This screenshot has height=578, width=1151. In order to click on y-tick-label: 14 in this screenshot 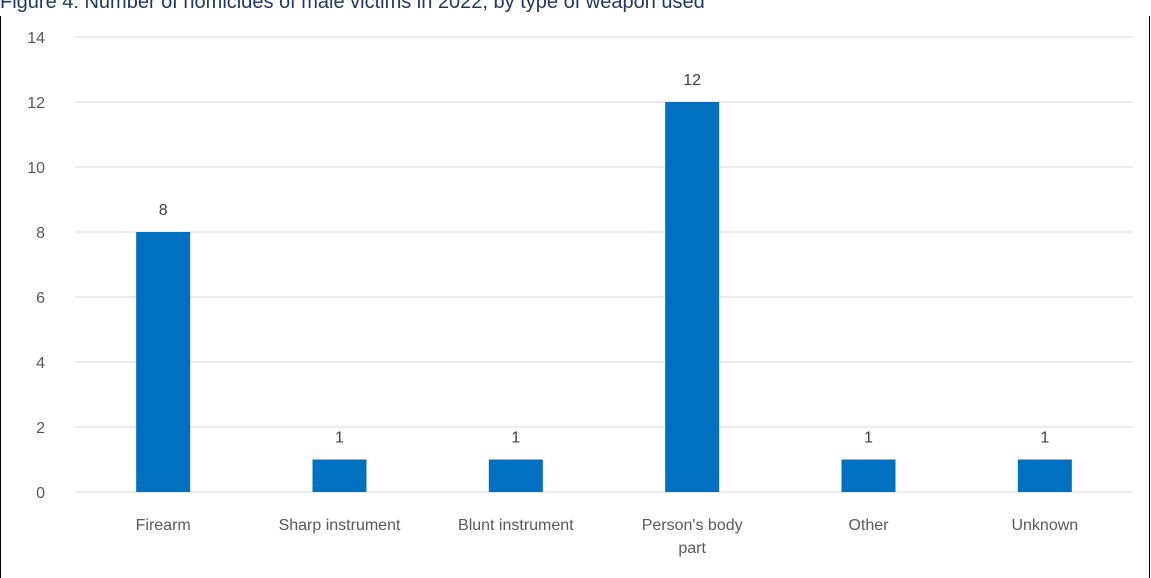, I will do `click(36, 38)`.